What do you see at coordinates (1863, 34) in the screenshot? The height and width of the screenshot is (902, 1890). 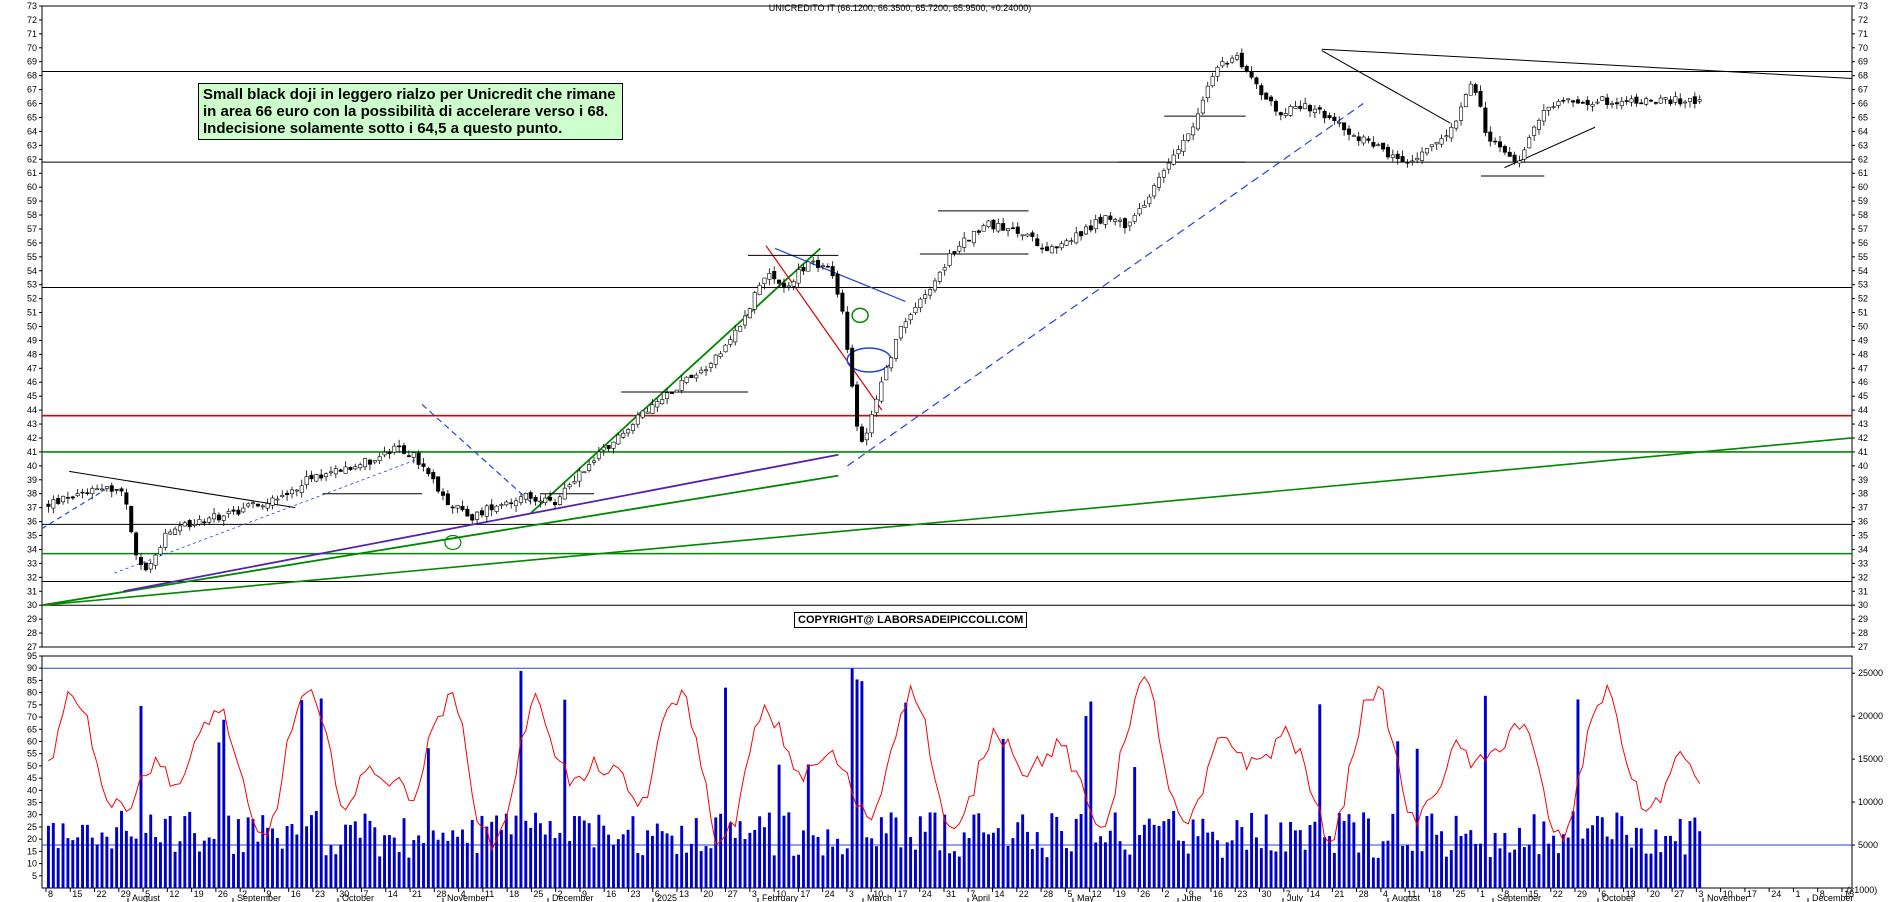 I see `price-tick-label-right: 71` at bounding box center [1863, 34].